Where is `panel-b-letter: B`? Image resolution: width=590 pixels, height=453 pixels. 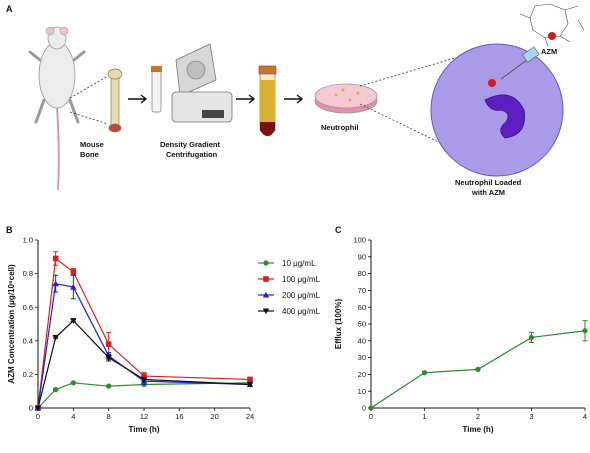 panel-b-letter: B is located at coordinates (9, 230).